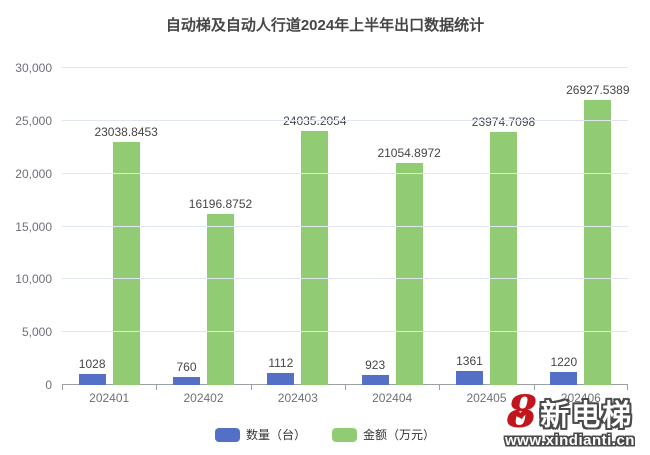  What do you see at coordinates (345, 384) in the screenshot?
I see `x-axis-line` at bounding box center [345, 384].